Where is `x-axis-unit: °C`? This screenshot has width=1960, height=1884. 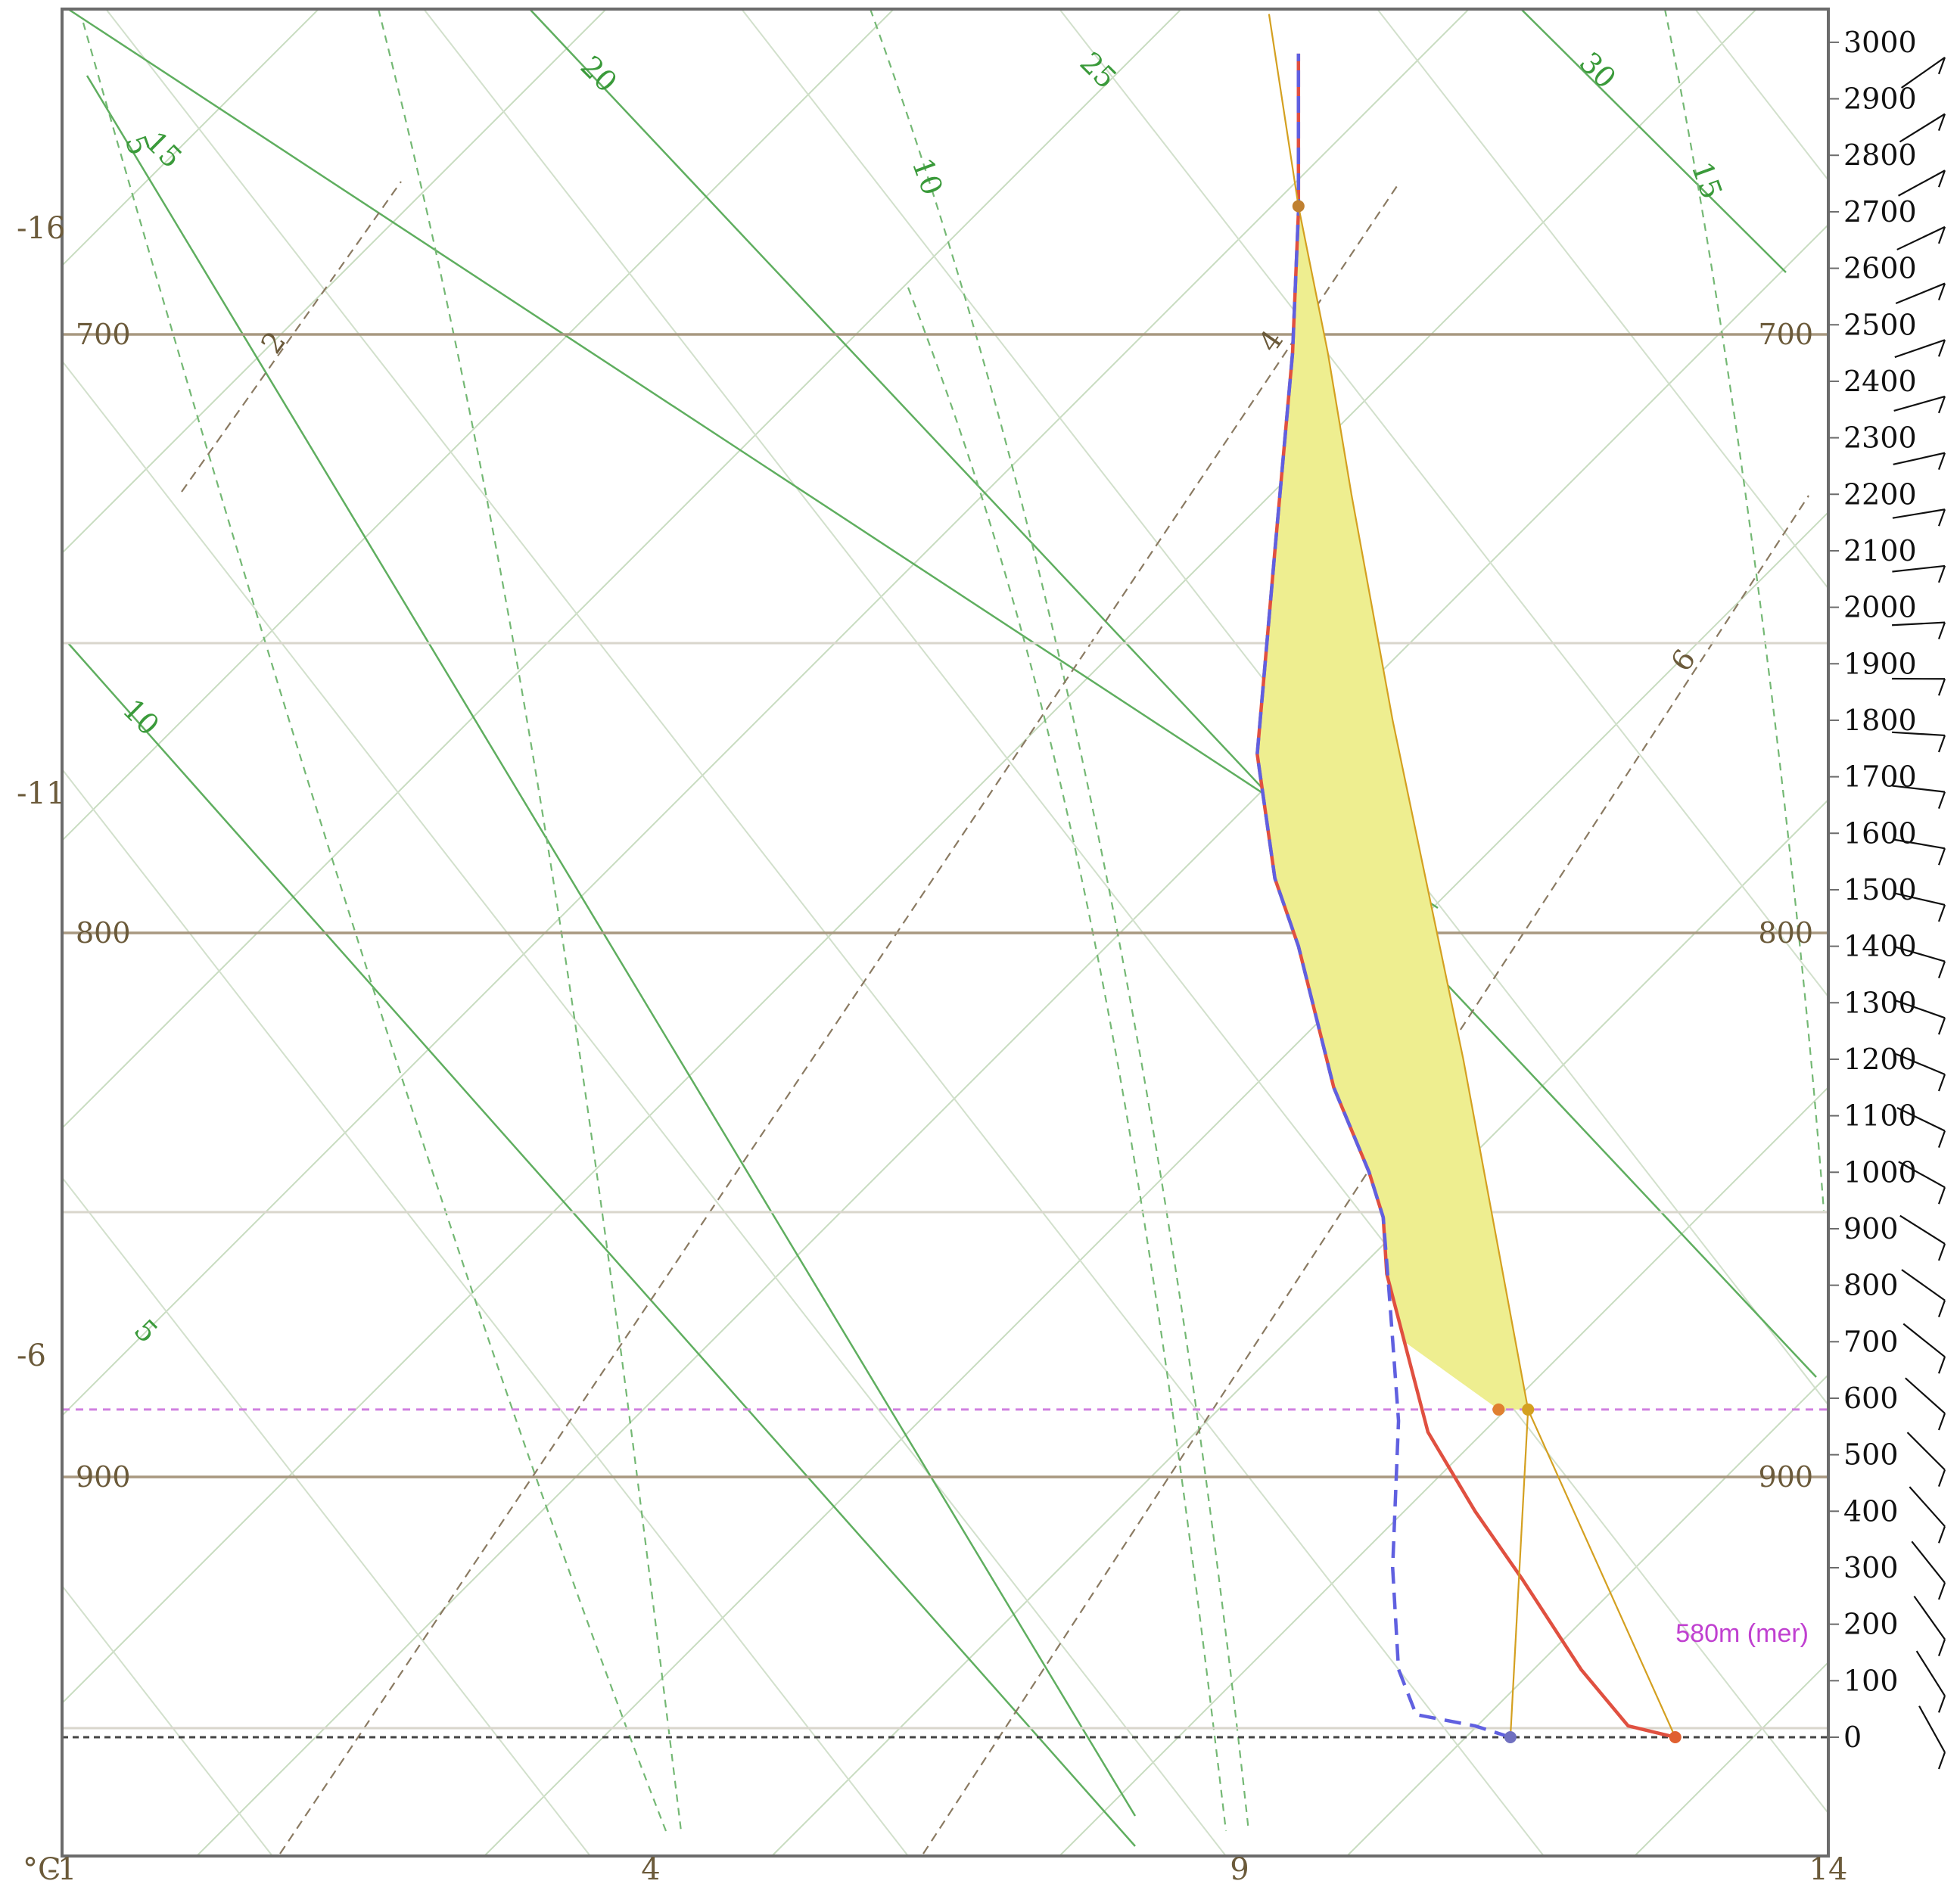 x-axis-unit: °C is located at coordinates (42, 1868).